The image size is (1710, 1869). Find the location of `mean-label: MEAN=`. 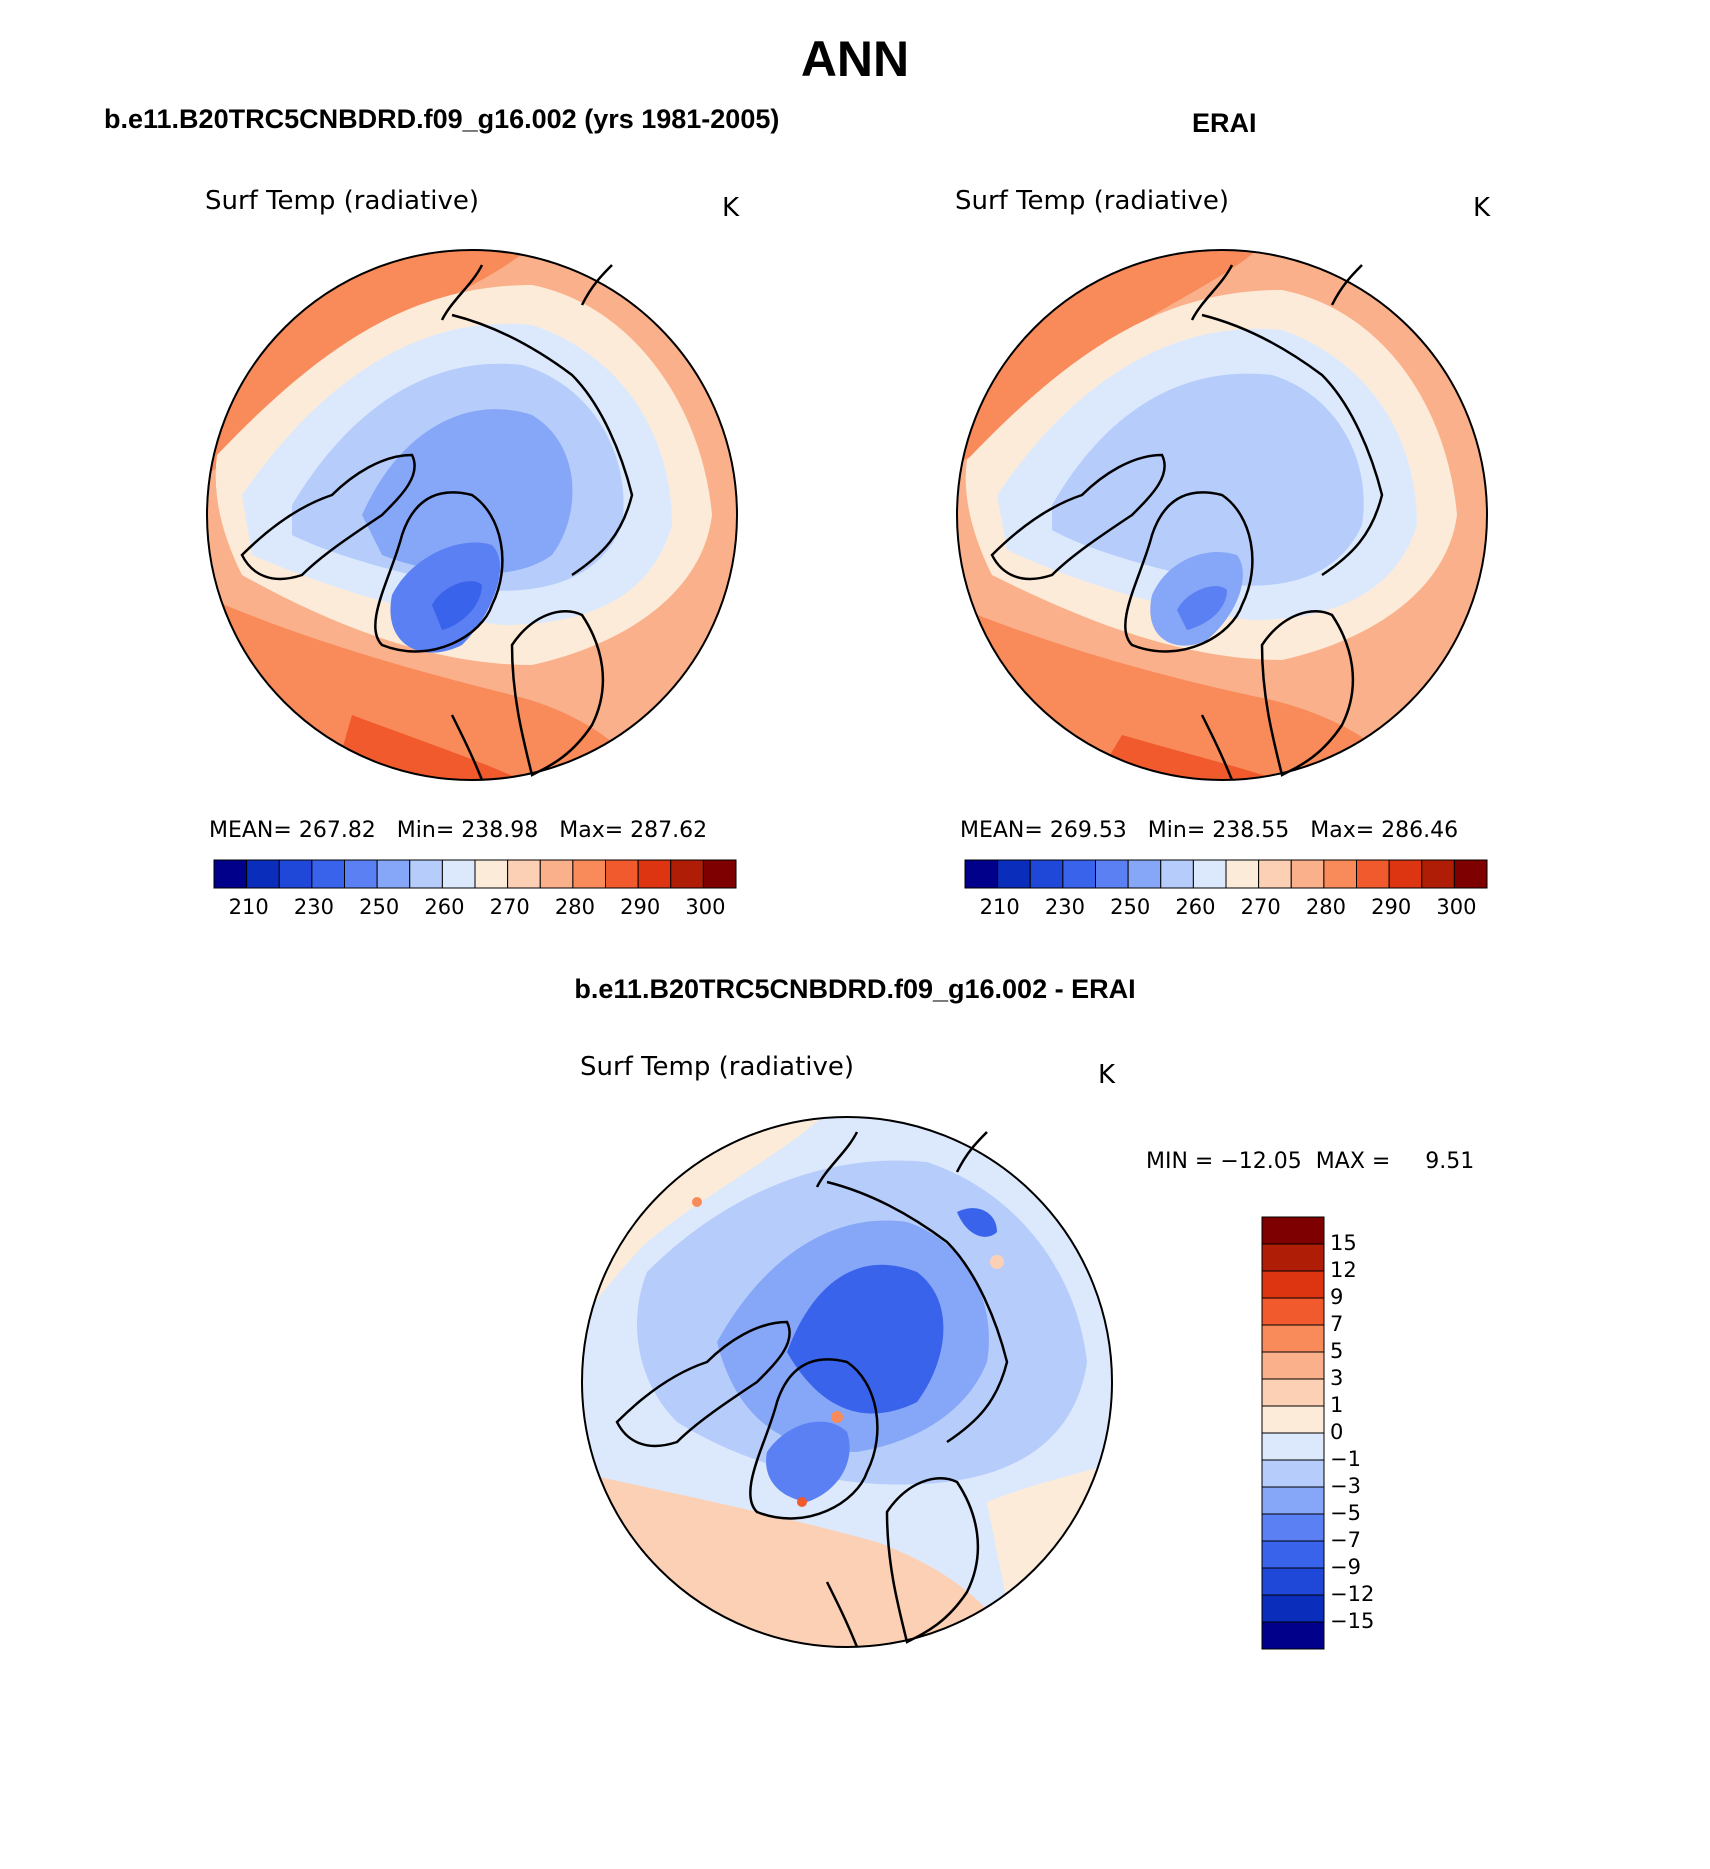

mean-label: MEAN= is located at coordinates (250, 830).